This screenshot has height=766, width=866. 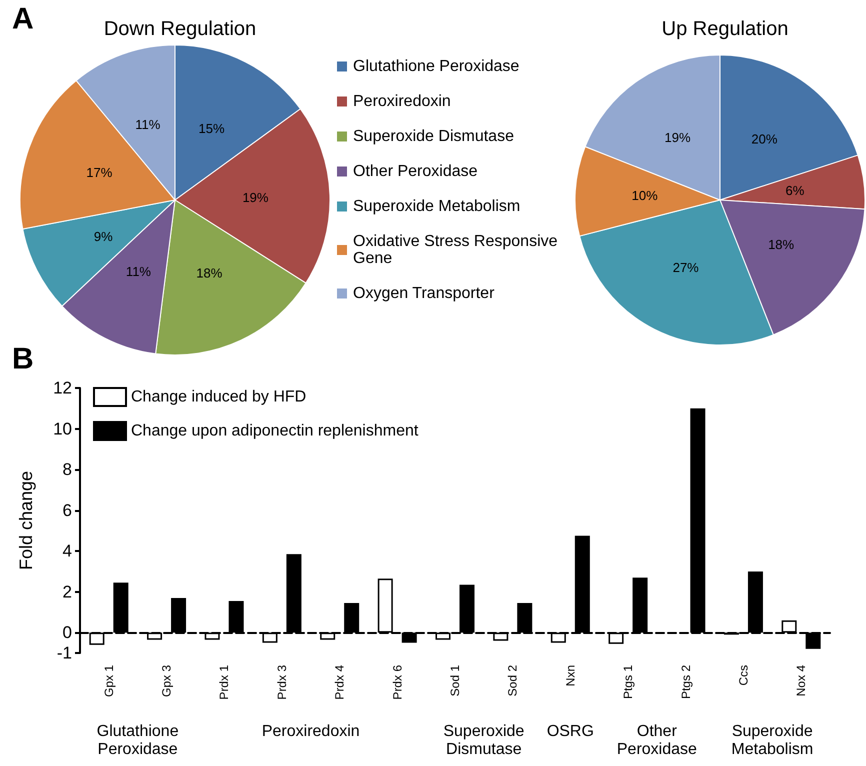 What do you see at coordinates (23, 359) in the screenshot?
I see `text: B` at bounding box center [23, 359].